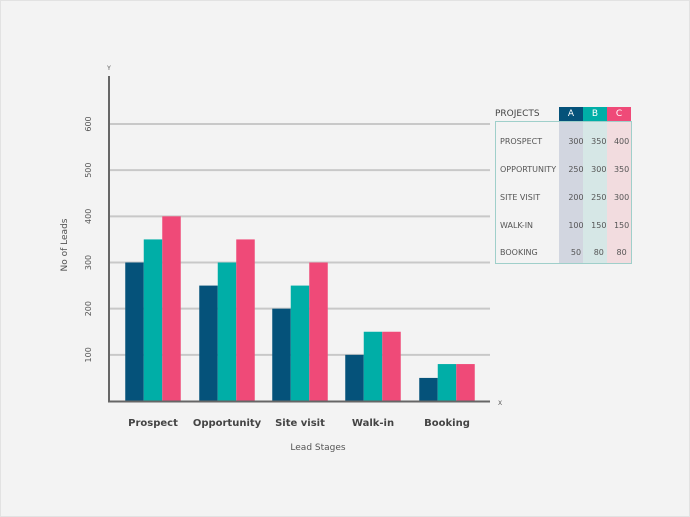  I want to click on row-label: PROSPECT, so click(521, 141).